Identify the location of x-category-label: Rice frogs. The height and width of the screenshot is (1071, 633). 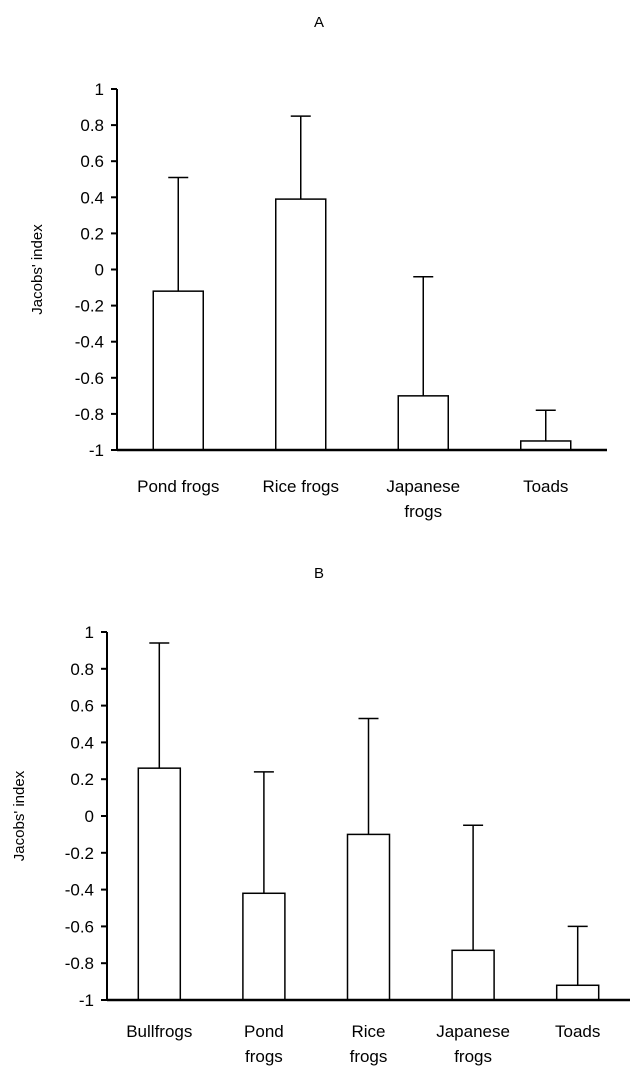
(300, 486).